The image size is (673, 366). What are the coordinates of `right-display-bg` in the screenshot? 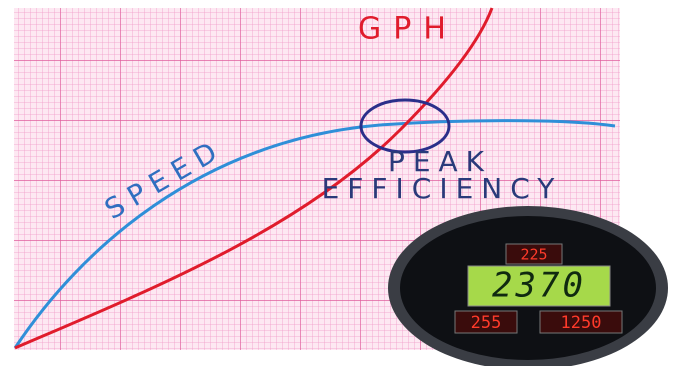 It's located at (581, 322).